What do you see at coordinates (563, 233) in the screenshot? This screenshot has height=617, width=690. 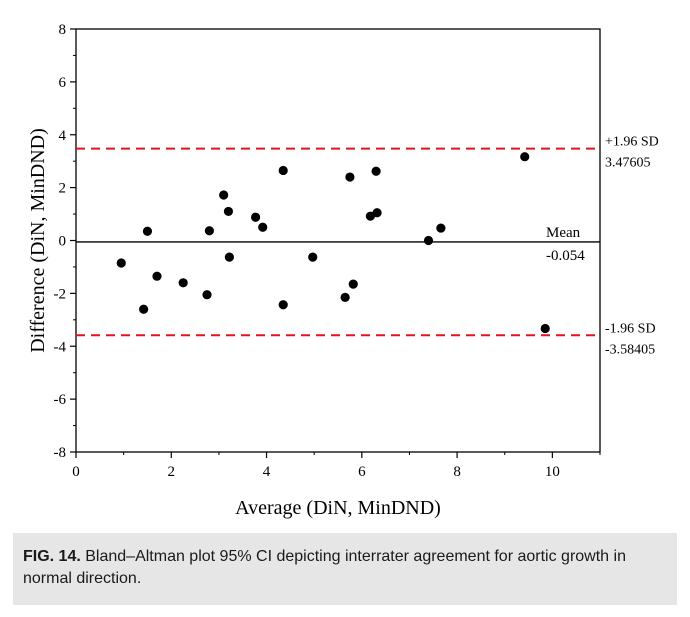 I see `reference-line-label: Mean` at bounding box center [563, 233].